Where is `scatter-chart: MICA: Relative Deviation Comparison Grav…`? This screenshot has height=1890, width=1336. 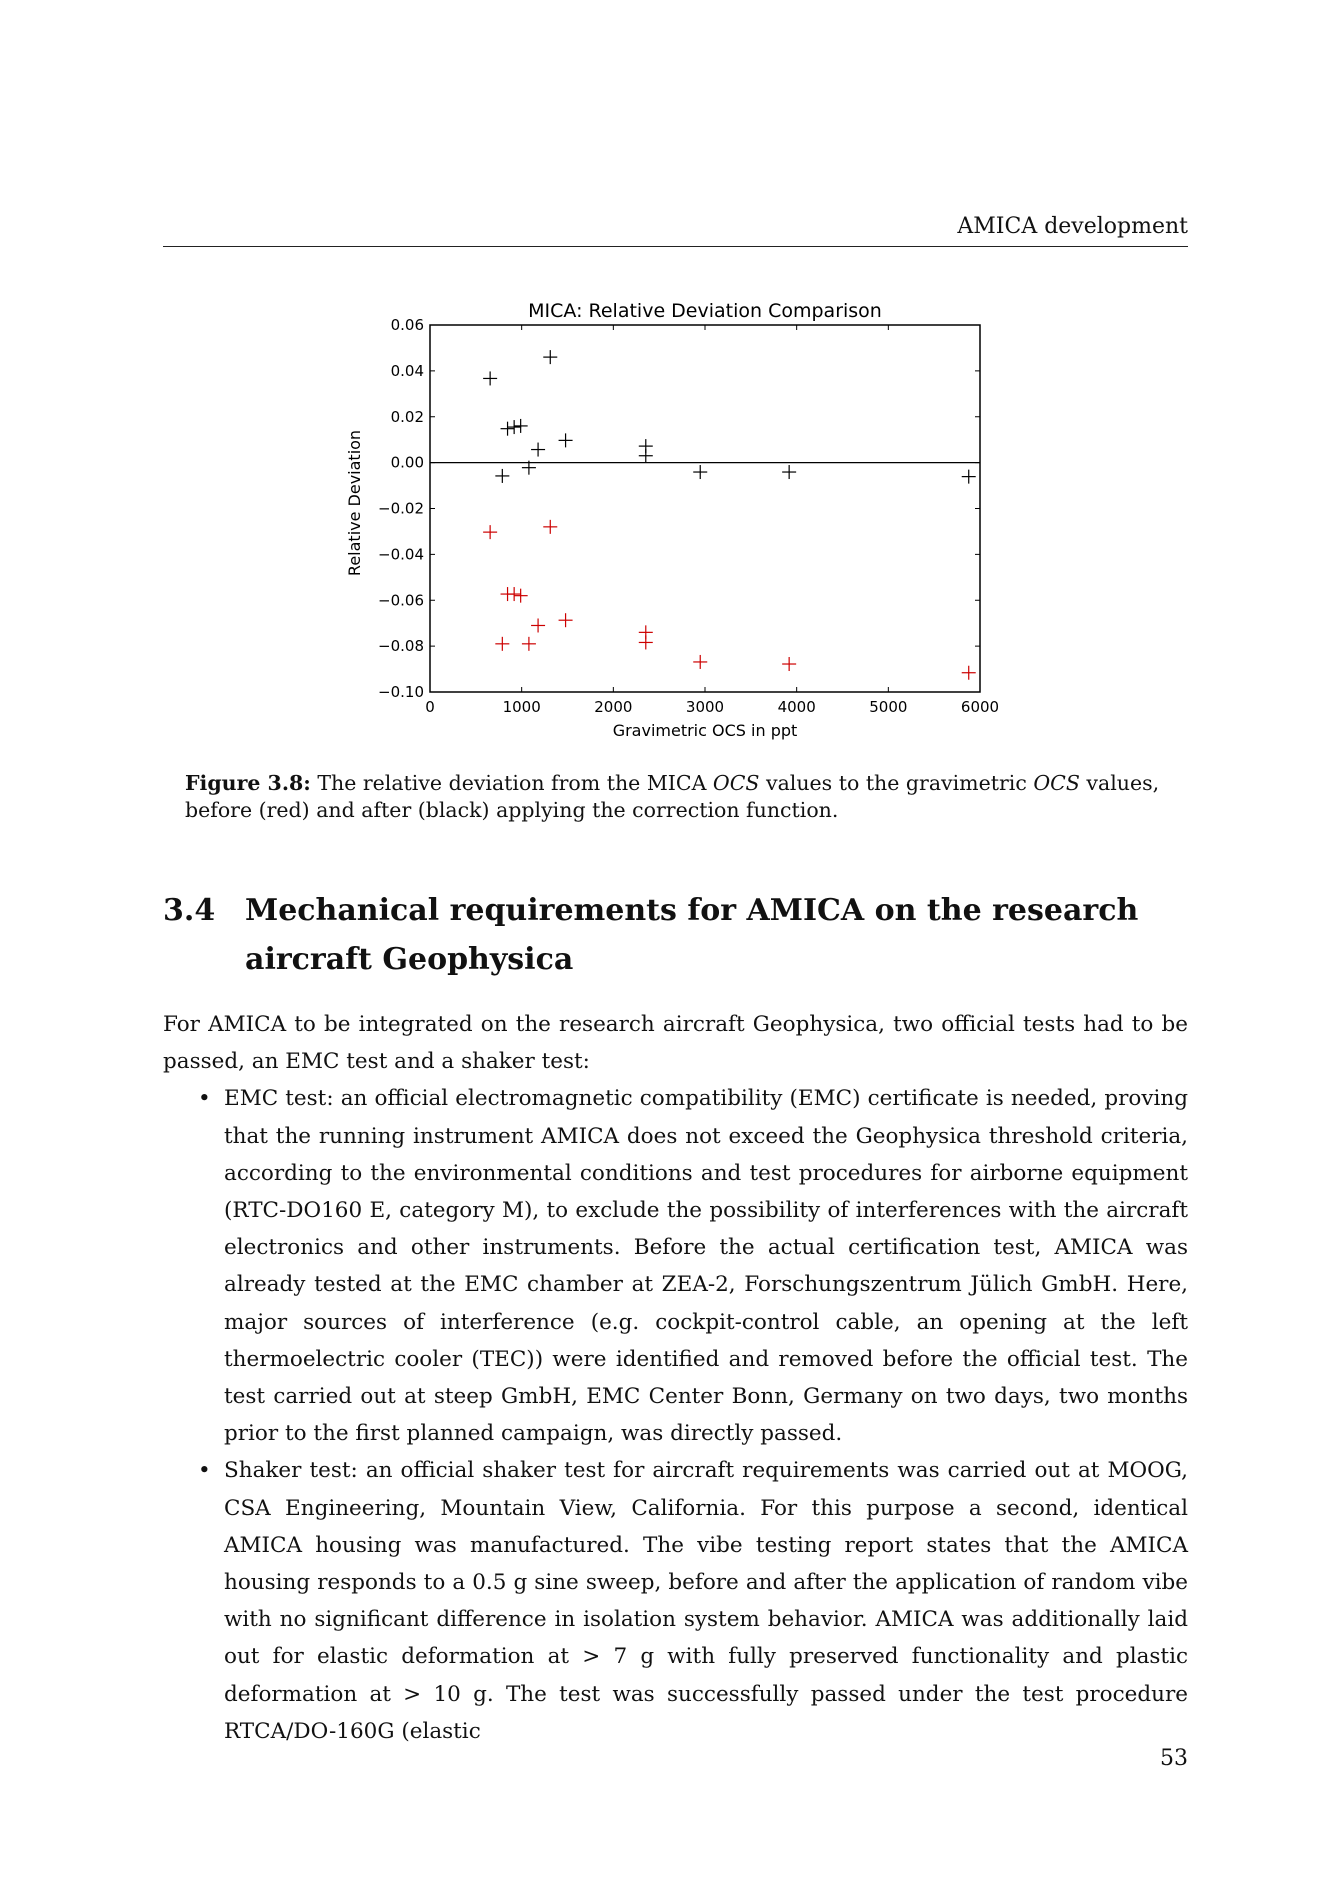 scatter-chart: MICA: Relative Deviation Comparison Grav… is located at coordinates (672, 520).